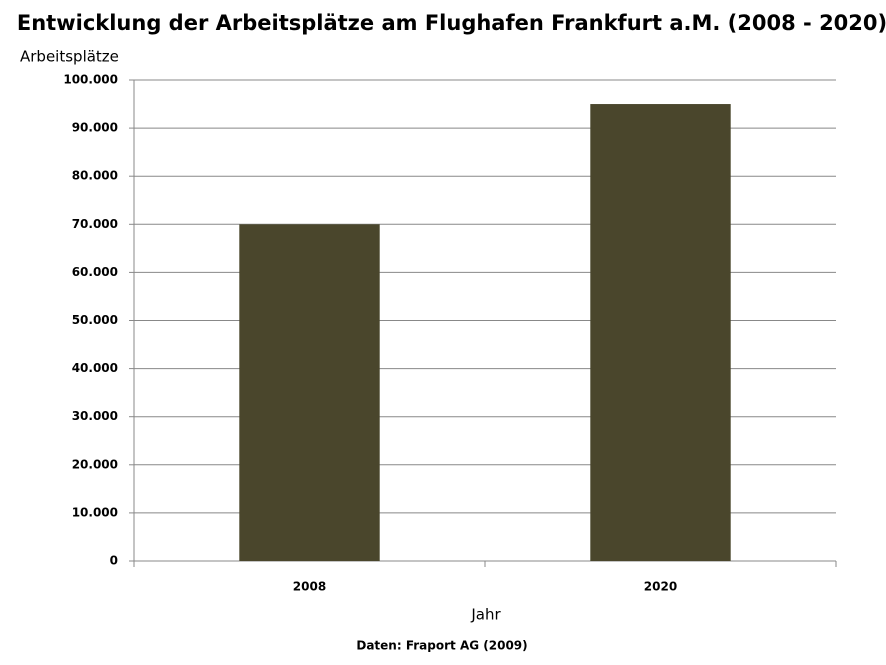 The width and height of the screenshot is (886, 665). Describe the element at coordinates (95, 272) in the screenshot. I see `y-tick-label: 60.000` at that location.